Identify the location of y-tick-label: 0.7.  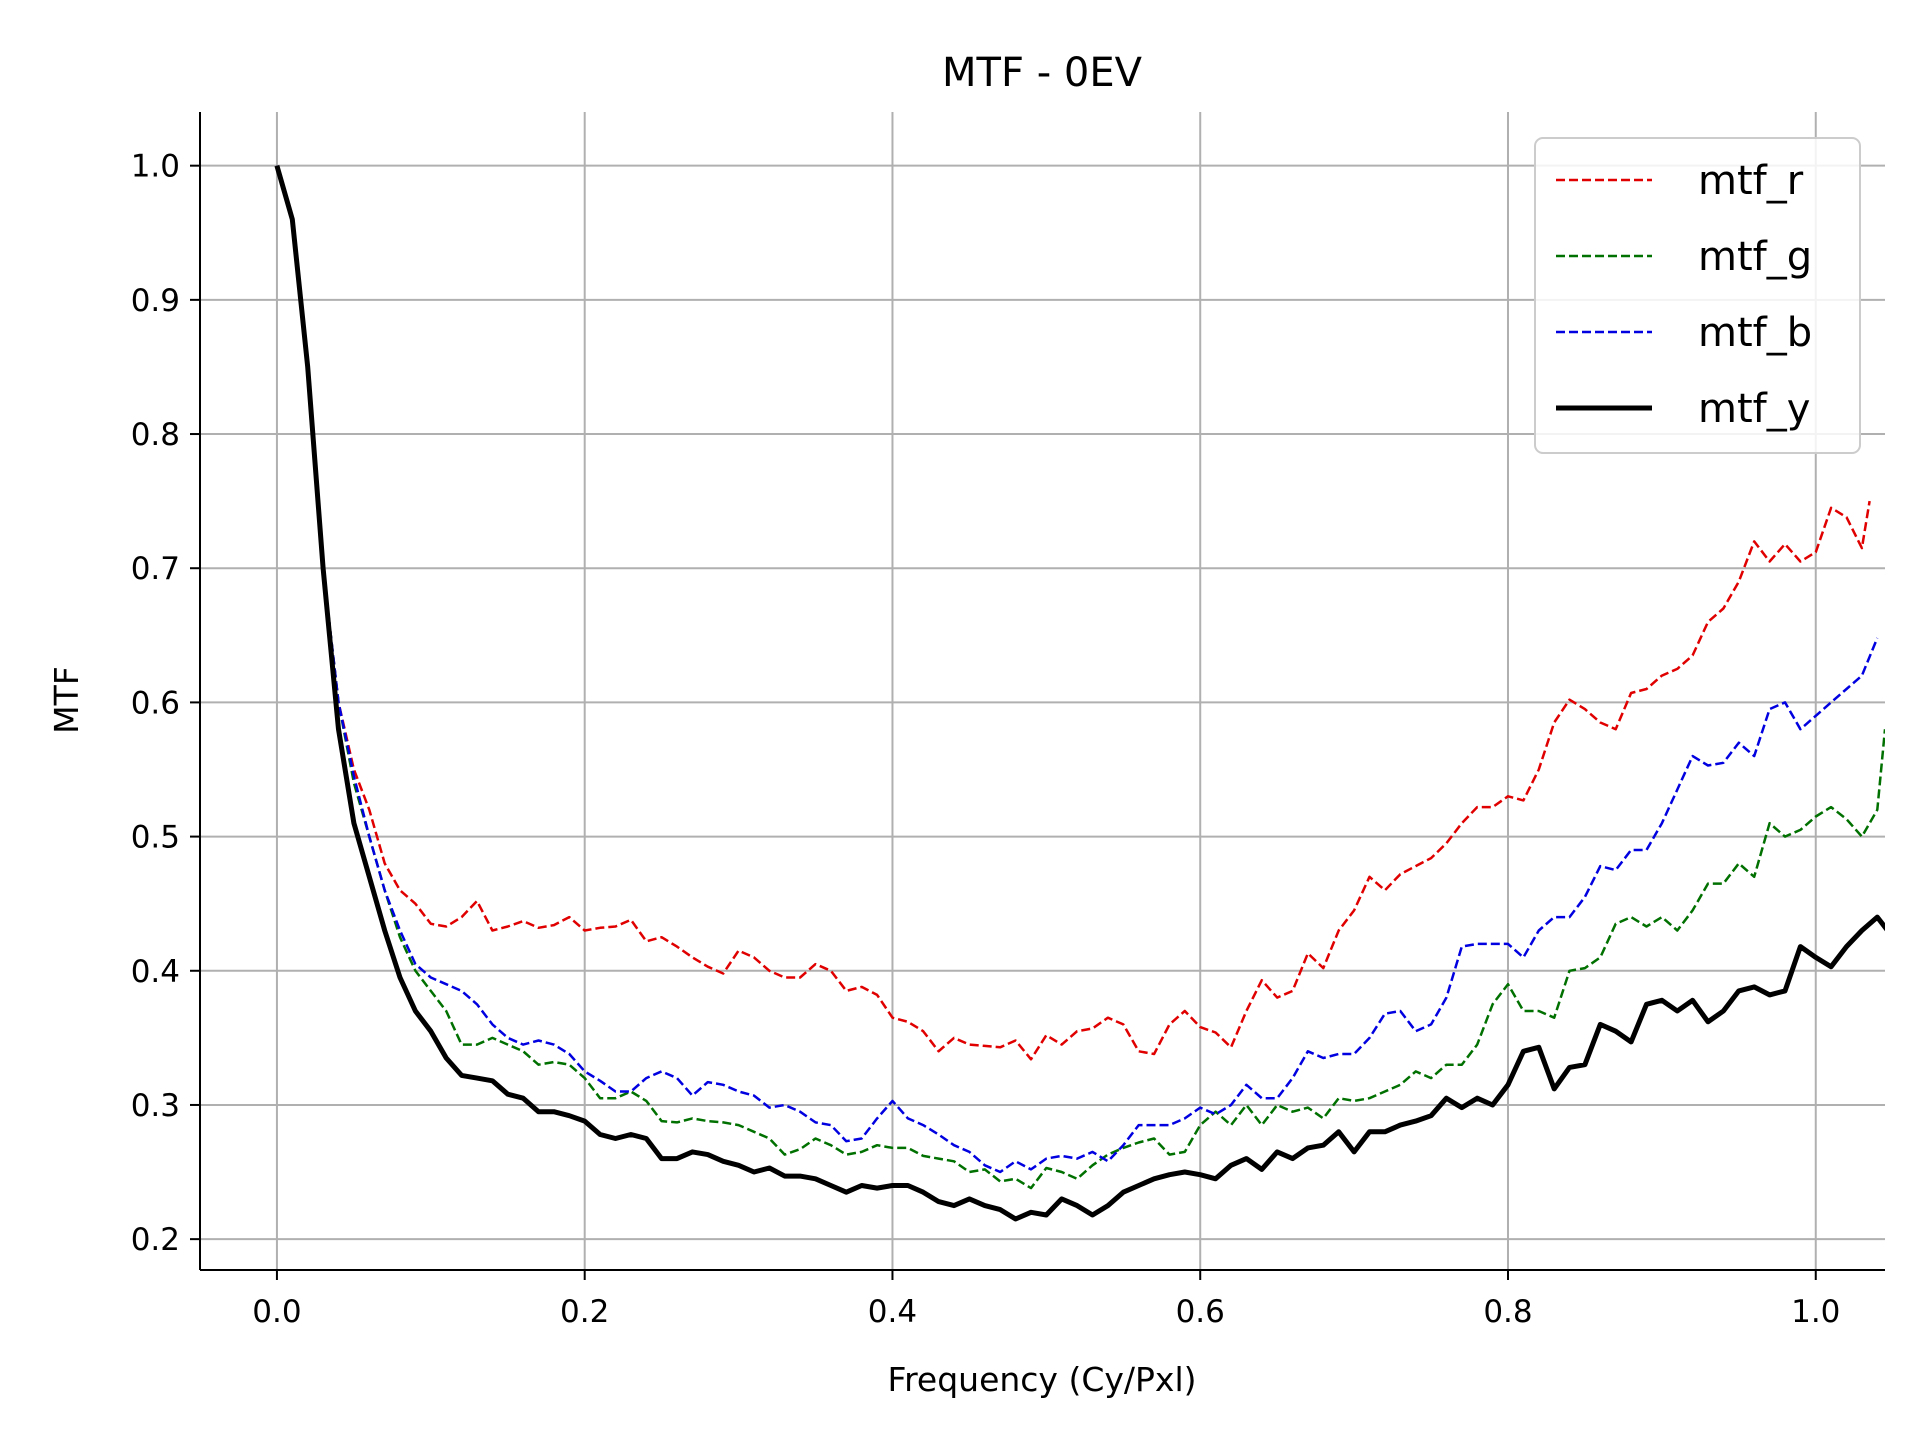
(155, 569).